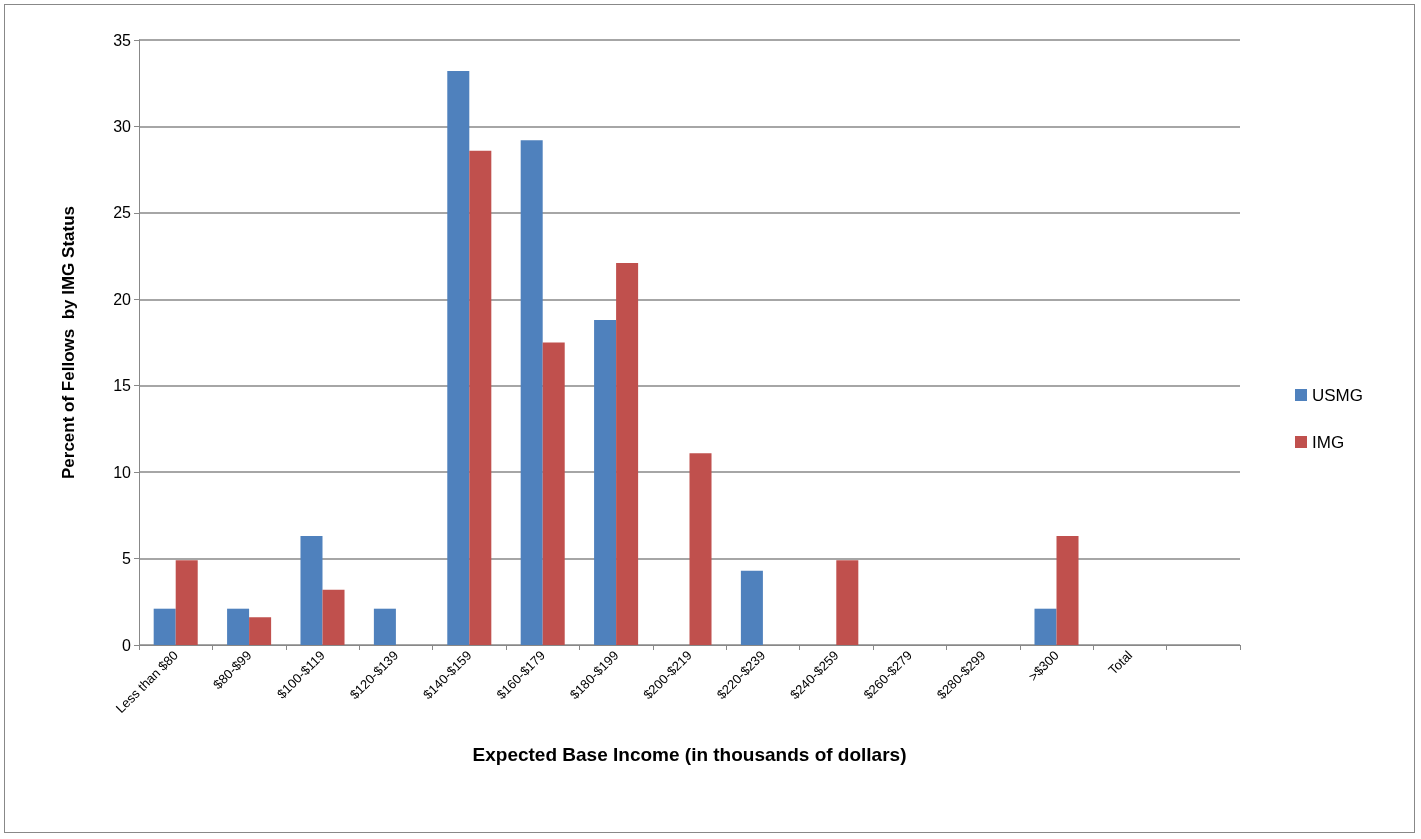 Image resolution: width=1421 pixels, height=839 pixels. What do you see at coordinates (1337, 395) in the screenshot?
I see `legend-label: USMG` at bounding box center [1337, 395].